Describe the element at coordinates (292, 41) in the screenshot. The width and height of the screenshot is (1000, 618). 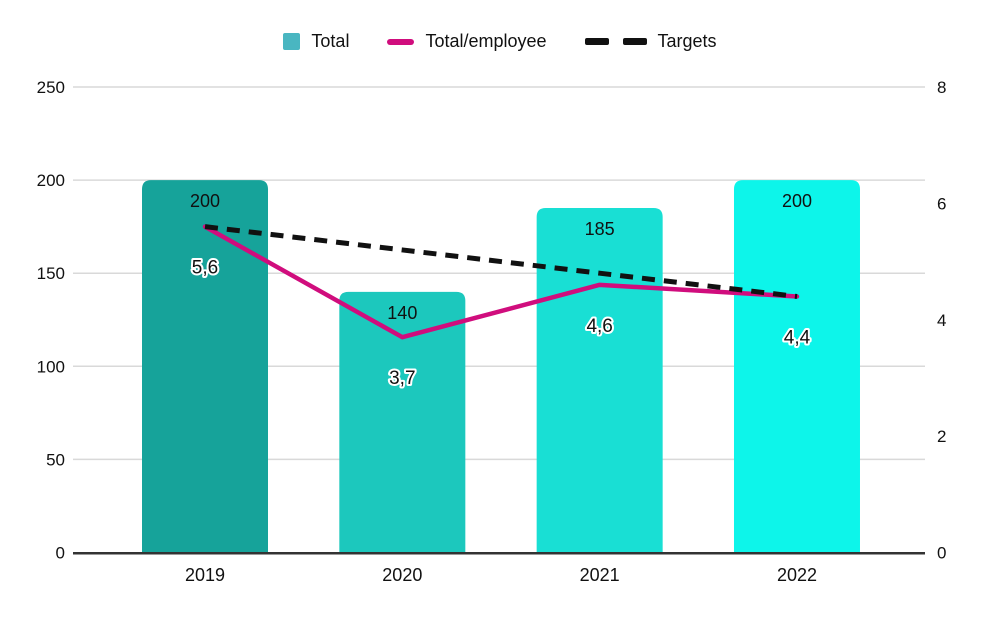
I see `total-series-swatch-icon` at that location.